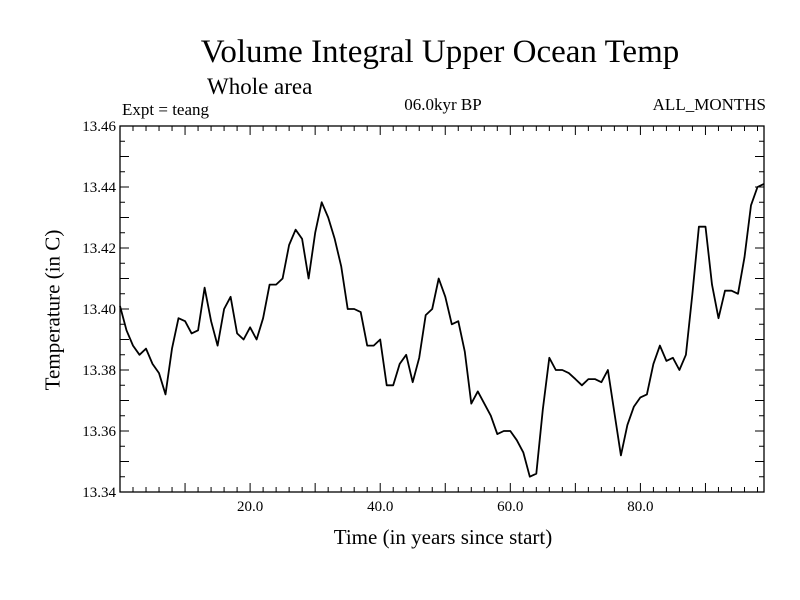 Image resolution: width=800 pixels, height=600 pixels. I want to click on months-label: ALL_MONTHS, so click(709, 104).